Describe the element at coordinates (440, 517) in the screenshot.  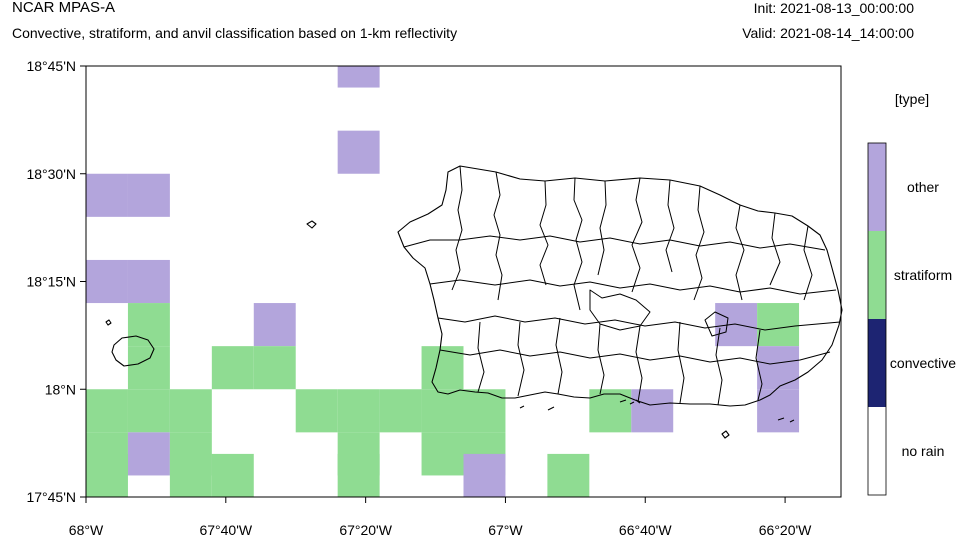
I see `x-axis: 68°W 67°40'W 67°20'W 67°W 66°40'W 66°20'W` at that location.